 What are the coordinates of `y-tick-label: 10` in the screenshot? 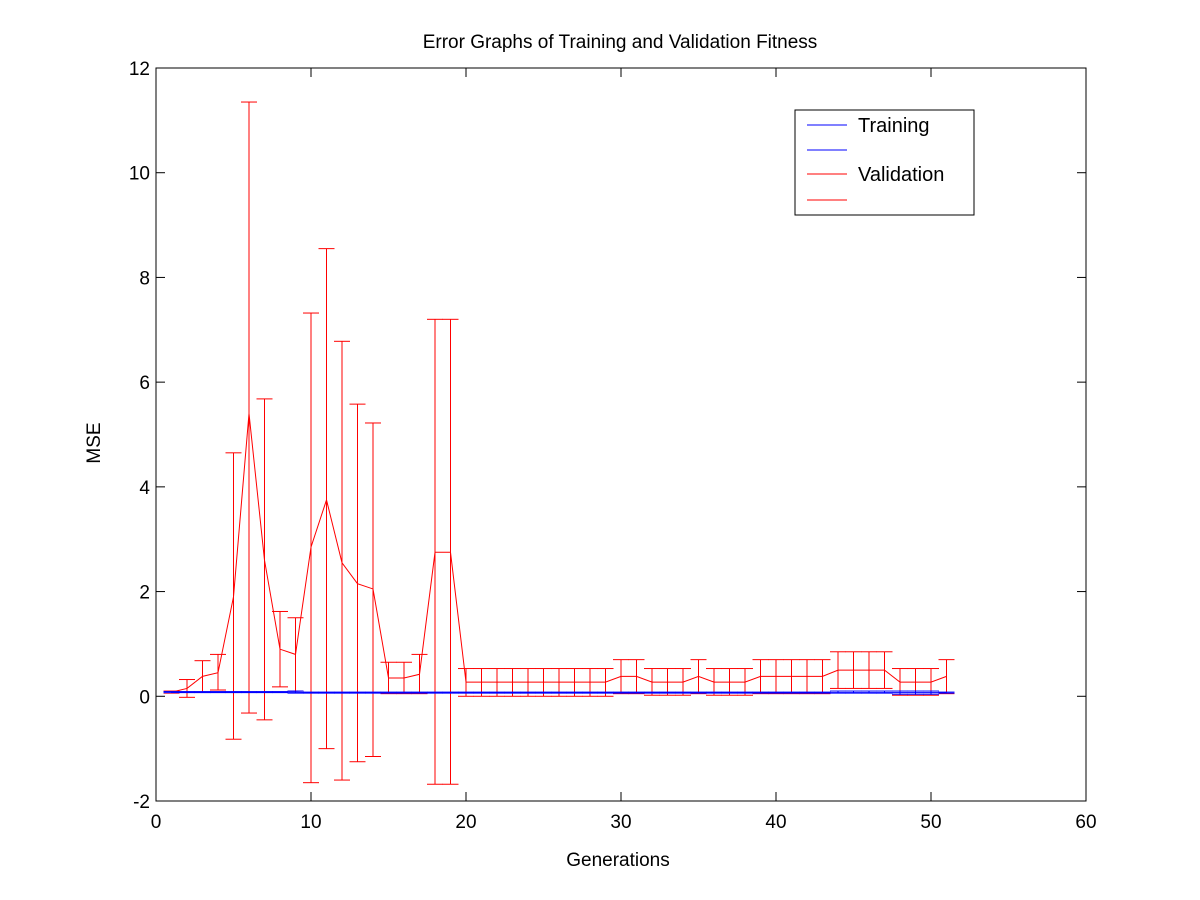 It's located at (139, 174).